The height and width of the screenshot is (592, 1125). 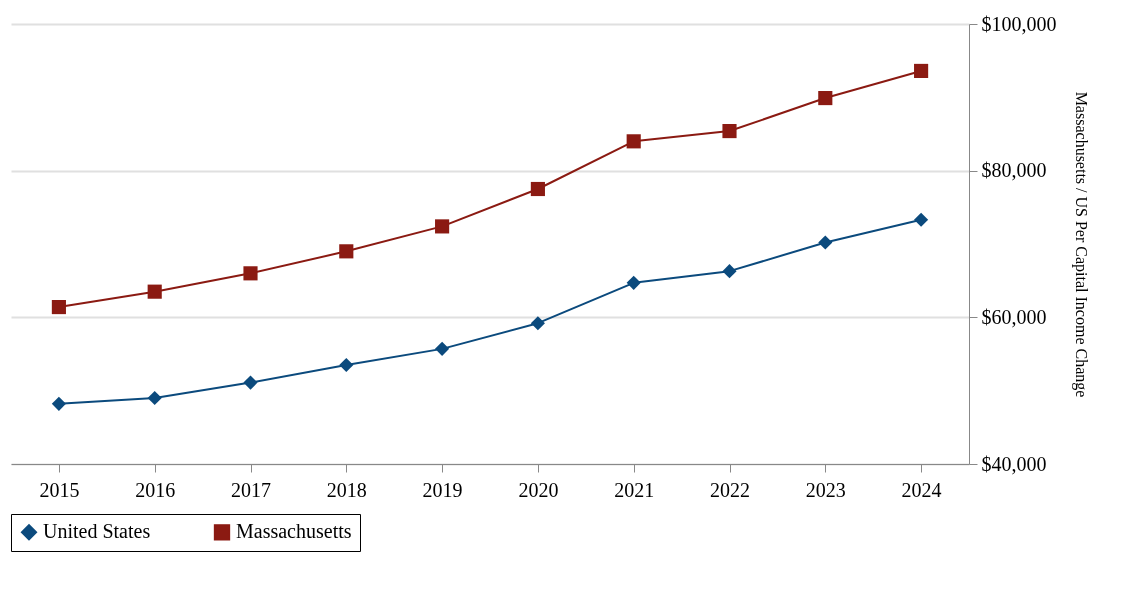 I want to click on x-tick-label: 2015, so click(x=59, y=489).